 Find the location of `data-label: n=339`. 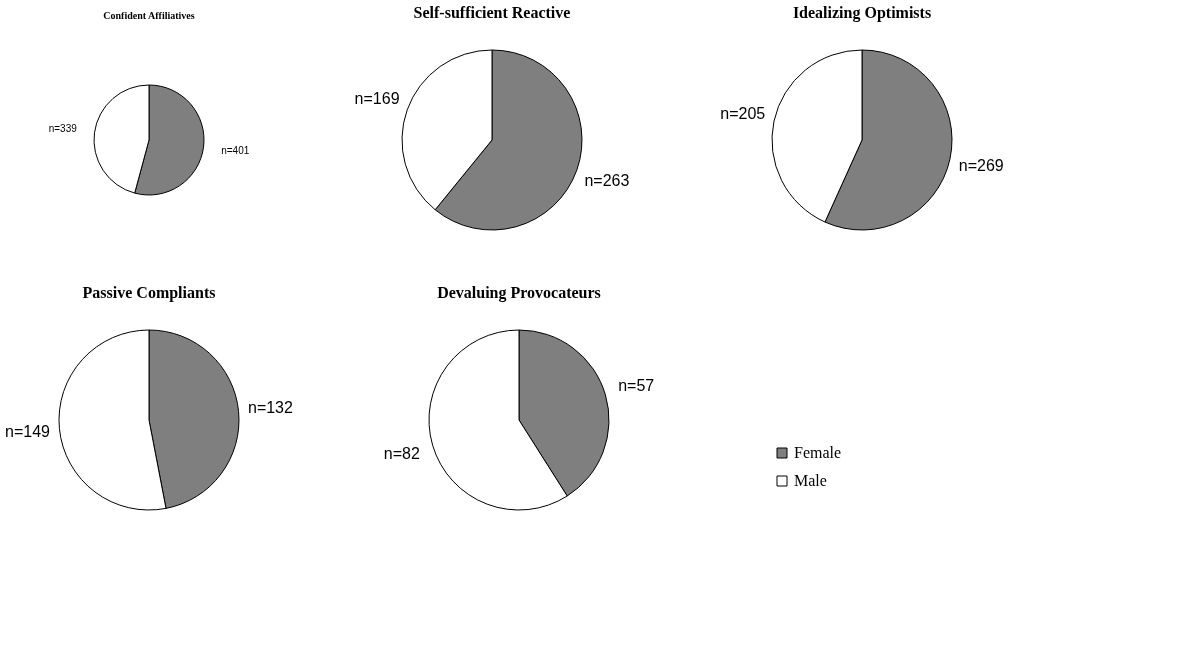

data-label: n=339 is located at coordinates (63, 128).